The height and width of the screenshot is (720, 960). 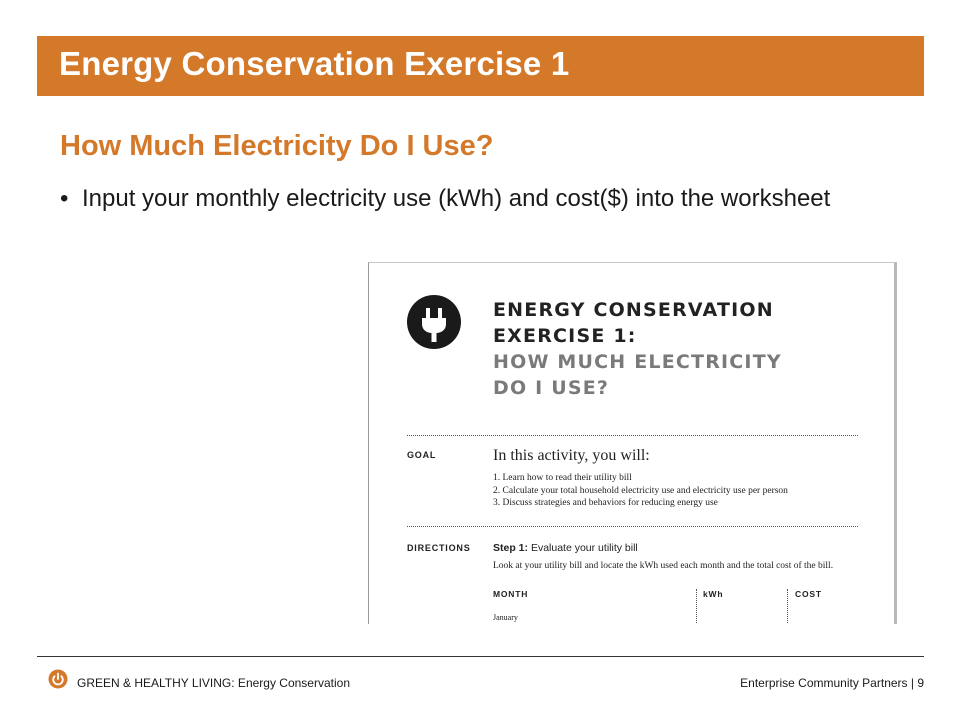 I want to click on worksheet-heading-line4: DO I USE?, so click(x=551, y=388).